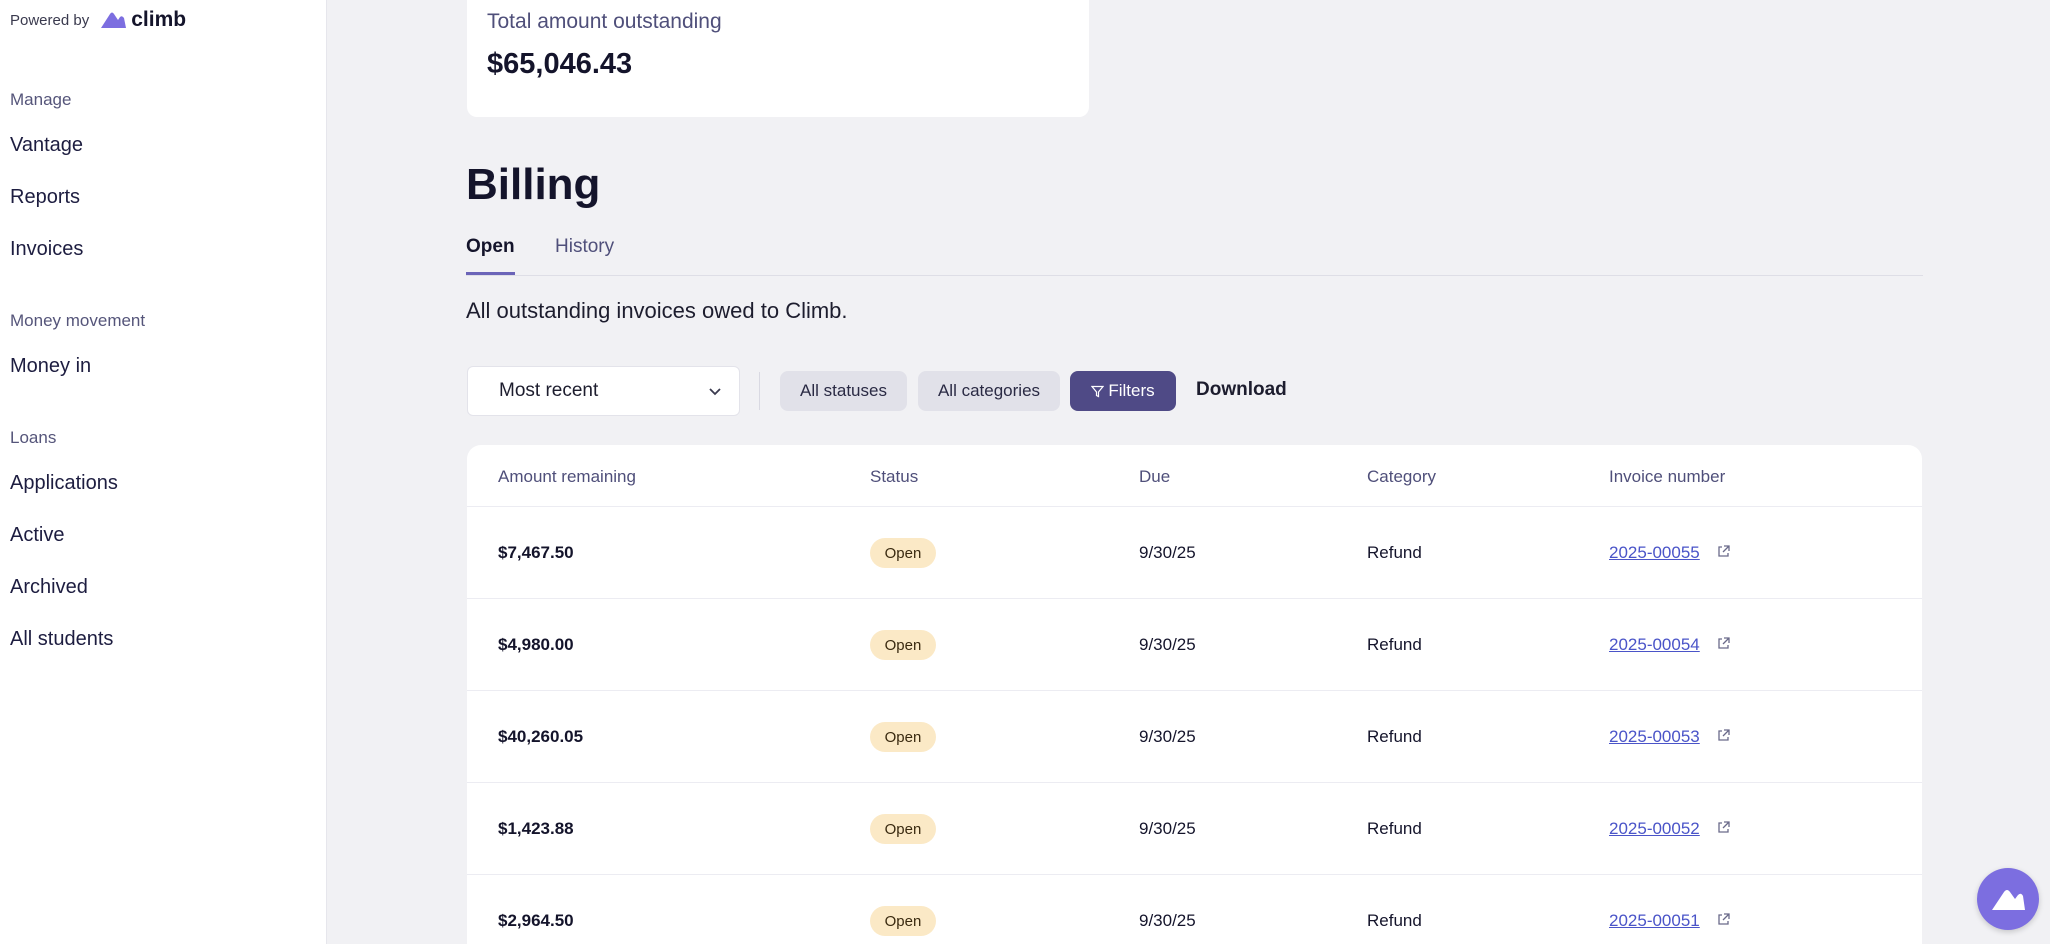 The width and height of the screenshot is (2050, 944). I want to click on sidebar-item-invoices: Invoices, so click(47, 249).